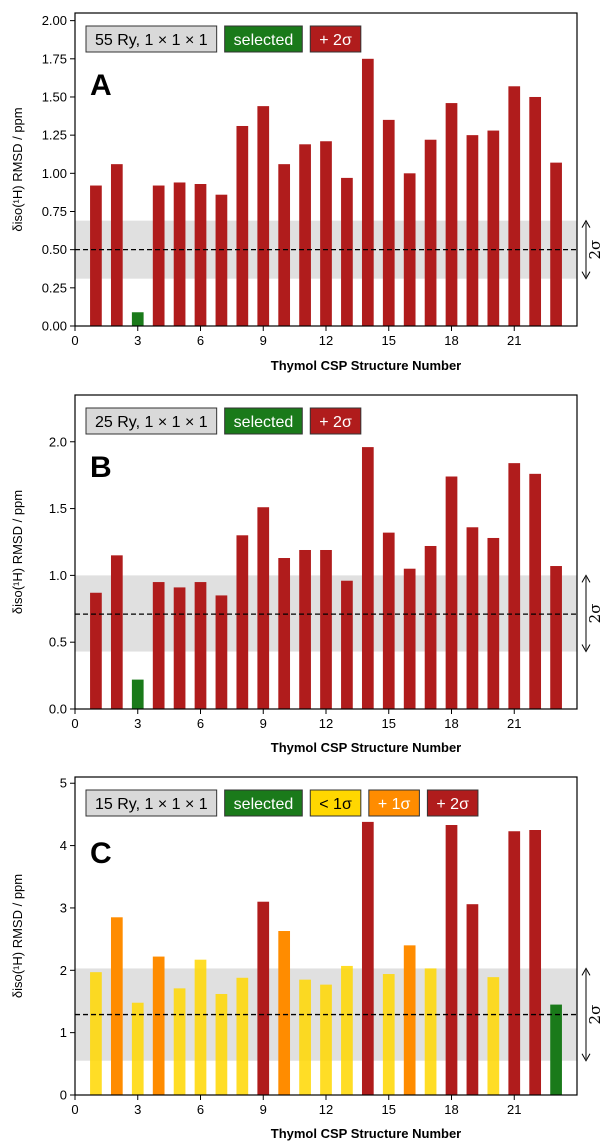  Describe the element at coordinates (101, 467) in the screenshot. I see `panel-letter: B` at that location.